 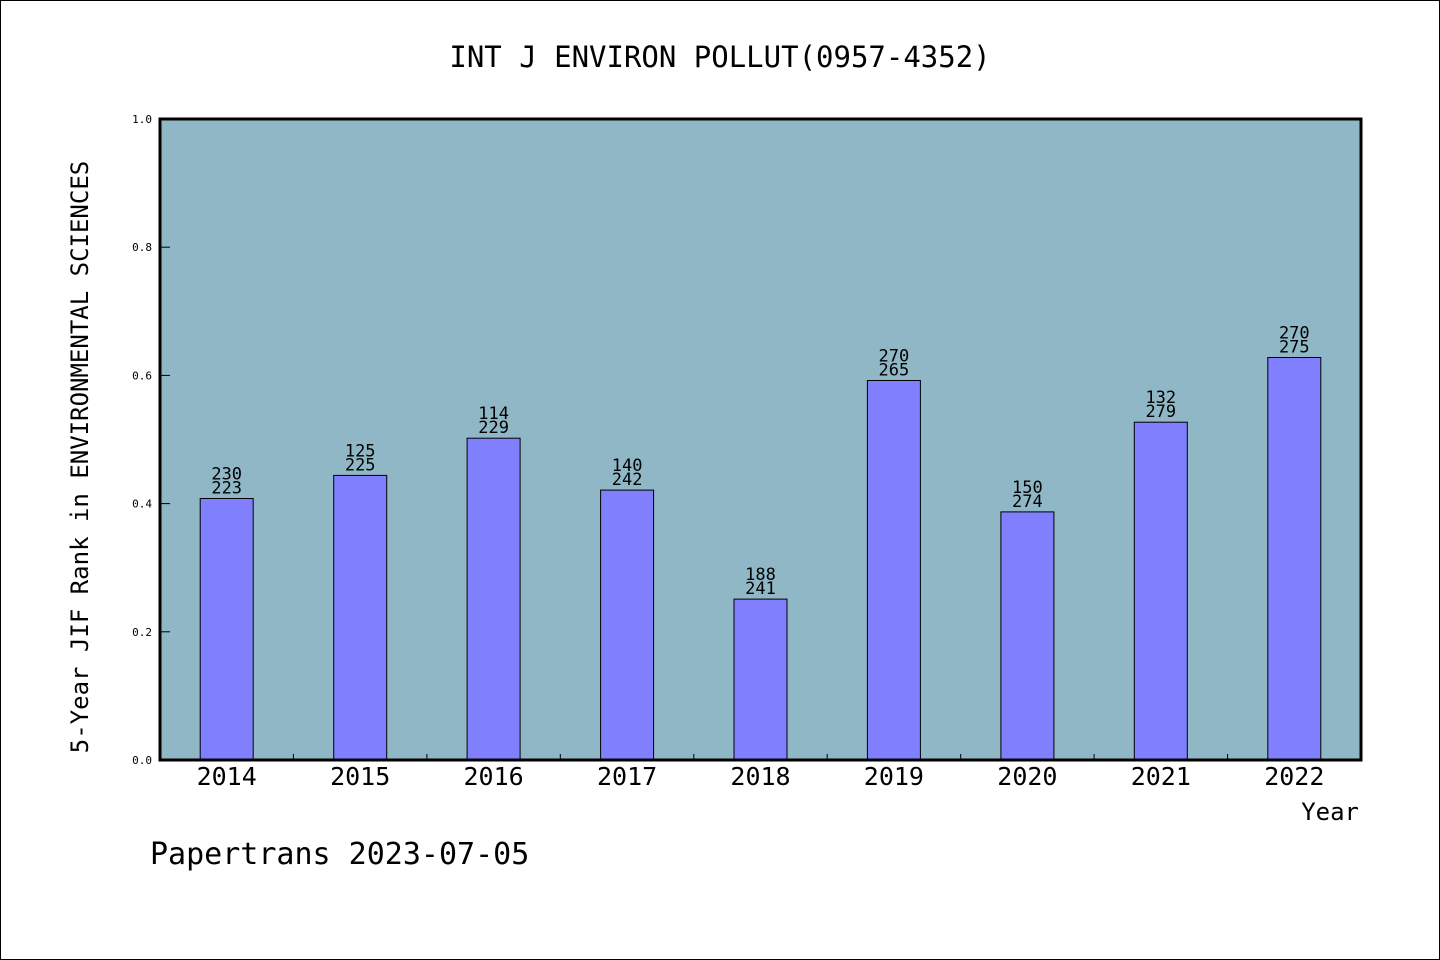 What do you see at coordinates (1027, 488) in the screenshot?
I see `bar-label-top-2020: 150` at bounding box center [1027, 488].